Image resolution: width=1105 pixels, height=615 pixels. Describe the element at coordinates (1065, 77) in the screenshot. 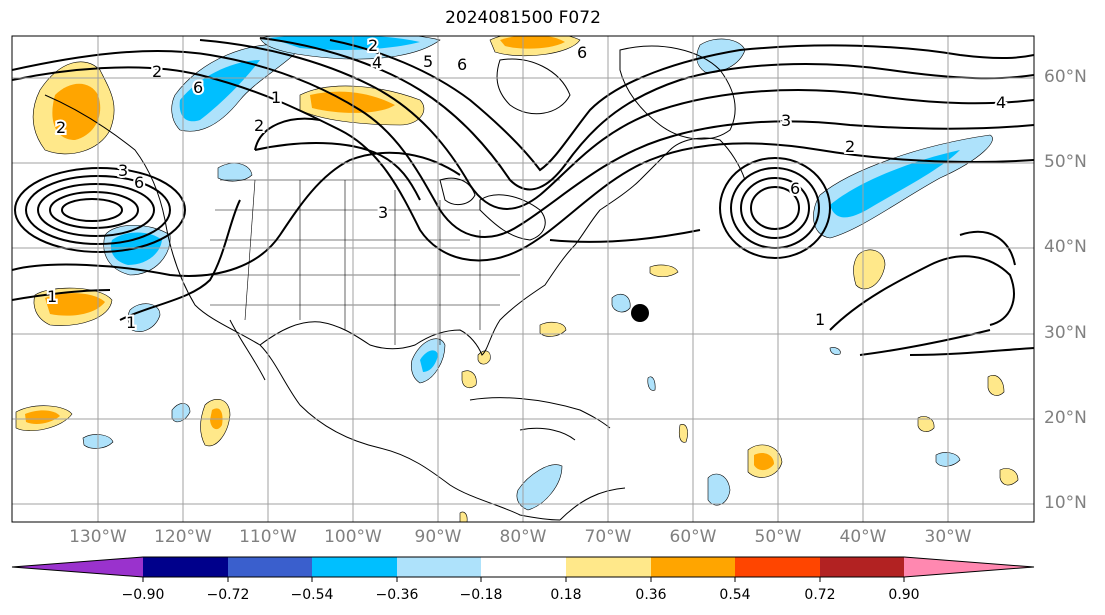

I see `lat-label: 60°N` at that location.